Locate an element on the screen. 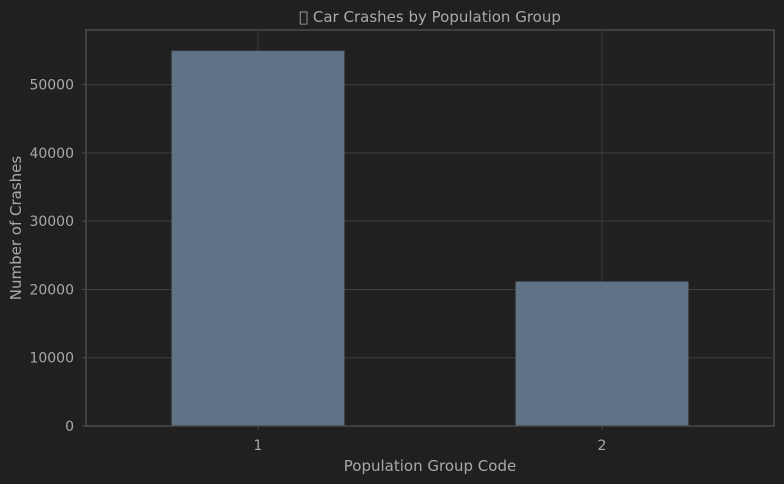 The image size is (784, 484). x-axis-label: Population Group Code is located at coordinates (430, 466).